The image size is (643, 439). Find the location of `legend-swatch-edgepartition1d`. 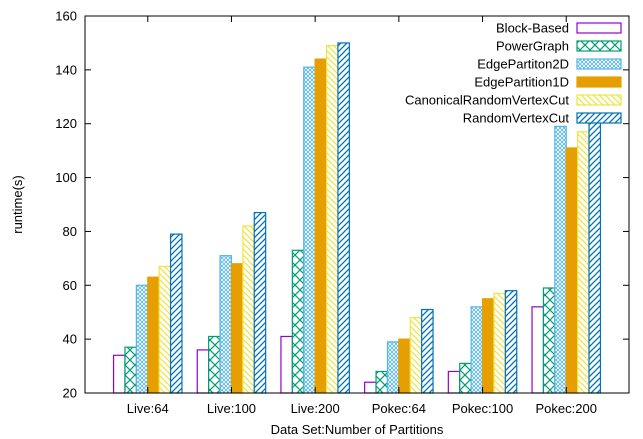

legend-swatch-edgepartition1d is located at coordinates (599, 82).